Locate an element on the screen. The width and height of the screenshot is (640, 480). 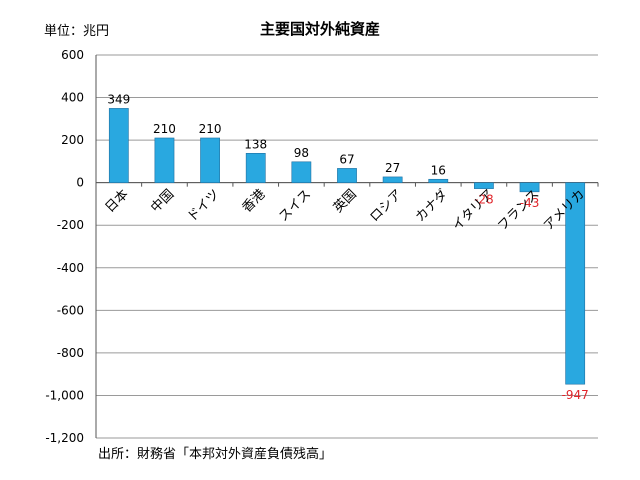
data-label: 67 is located at coordinates (346, 159).